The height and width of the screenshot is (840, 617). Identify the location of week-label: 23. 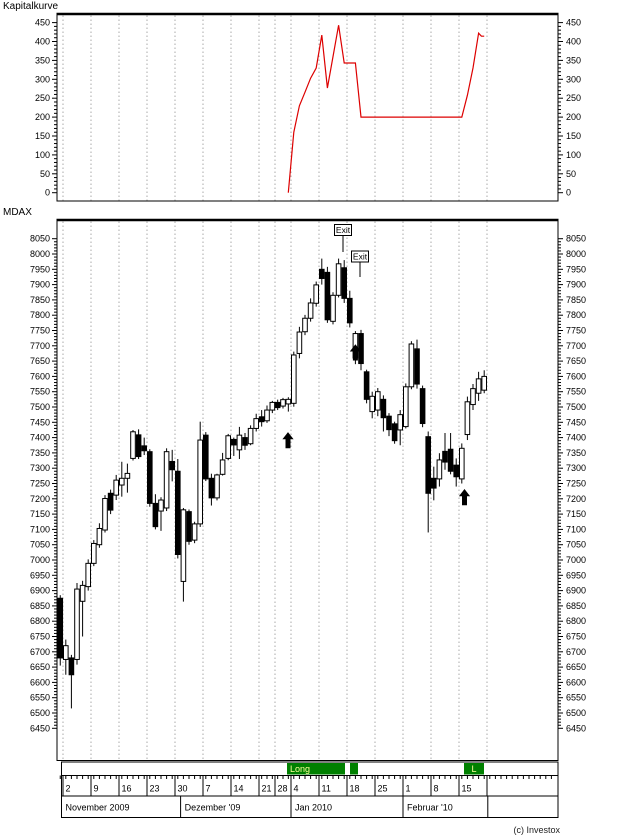
(155, 789).